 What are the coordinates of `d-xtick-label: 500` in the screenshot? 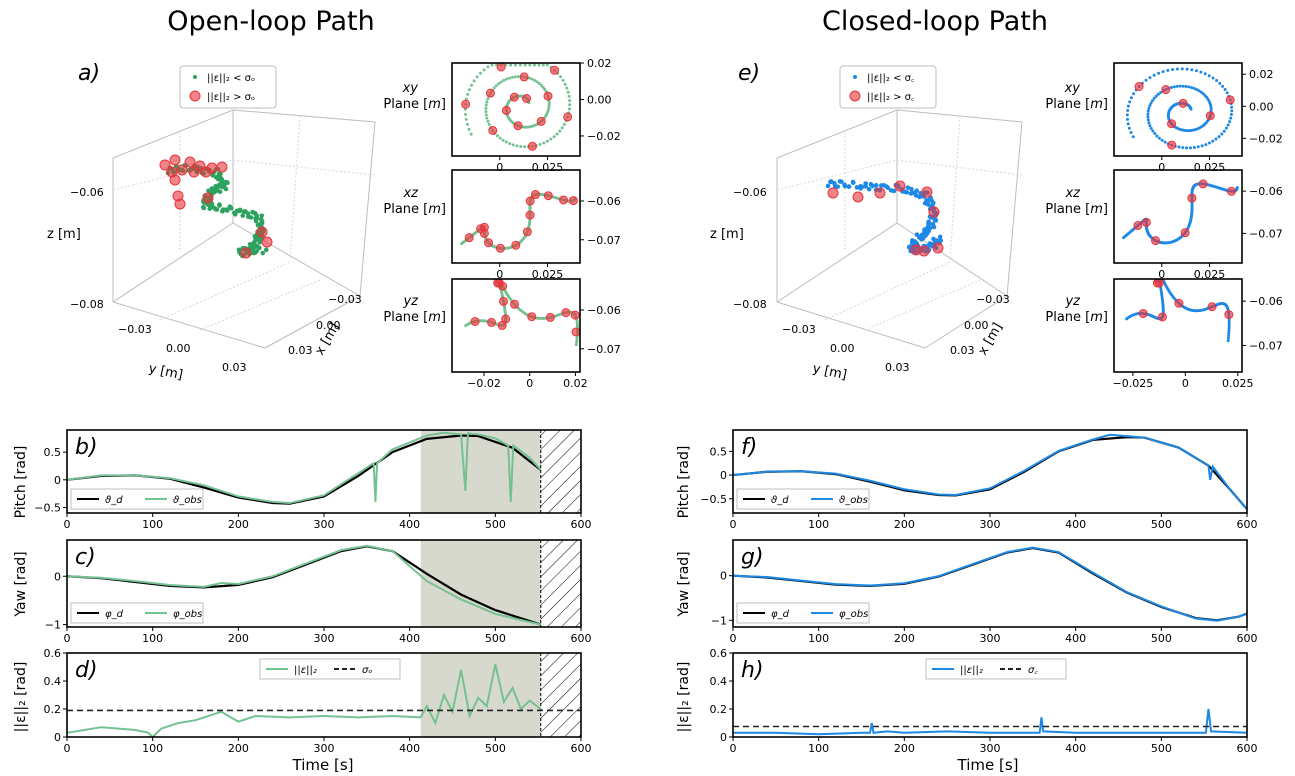 It's located at (495, 748).